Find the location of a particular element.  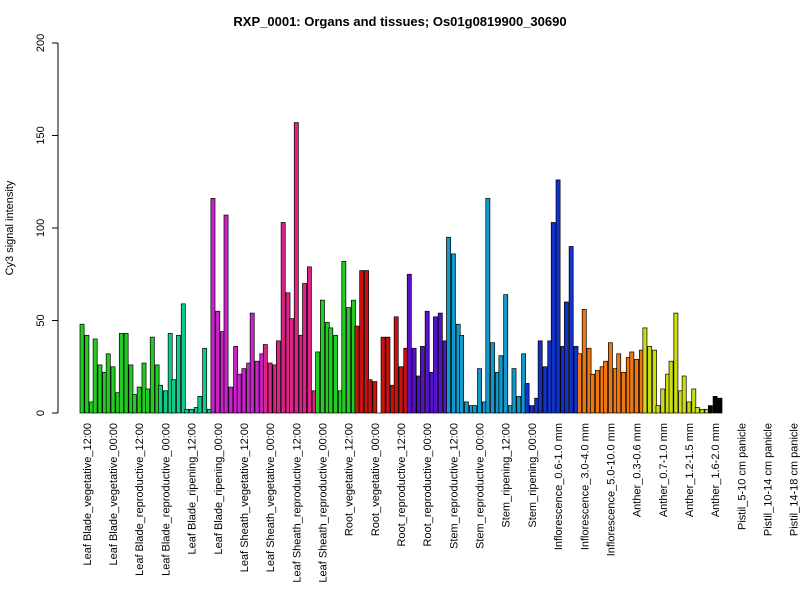

x-category-label: Stem_reproductive_00:00 is located at coordinates (481, 486).